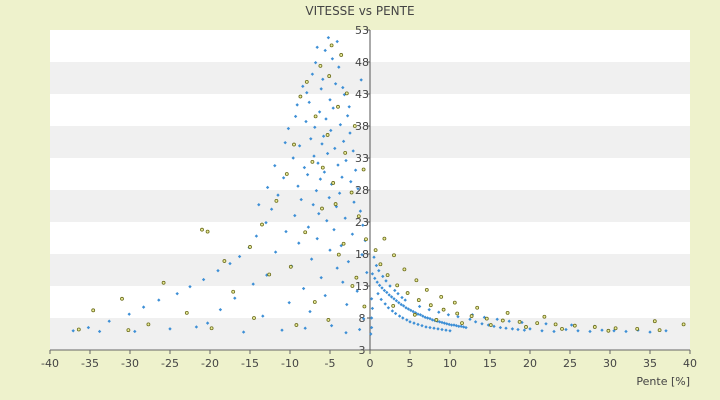 The image size is (720, 400). I want to click on y-tick-label: 43, so click(362, 94).